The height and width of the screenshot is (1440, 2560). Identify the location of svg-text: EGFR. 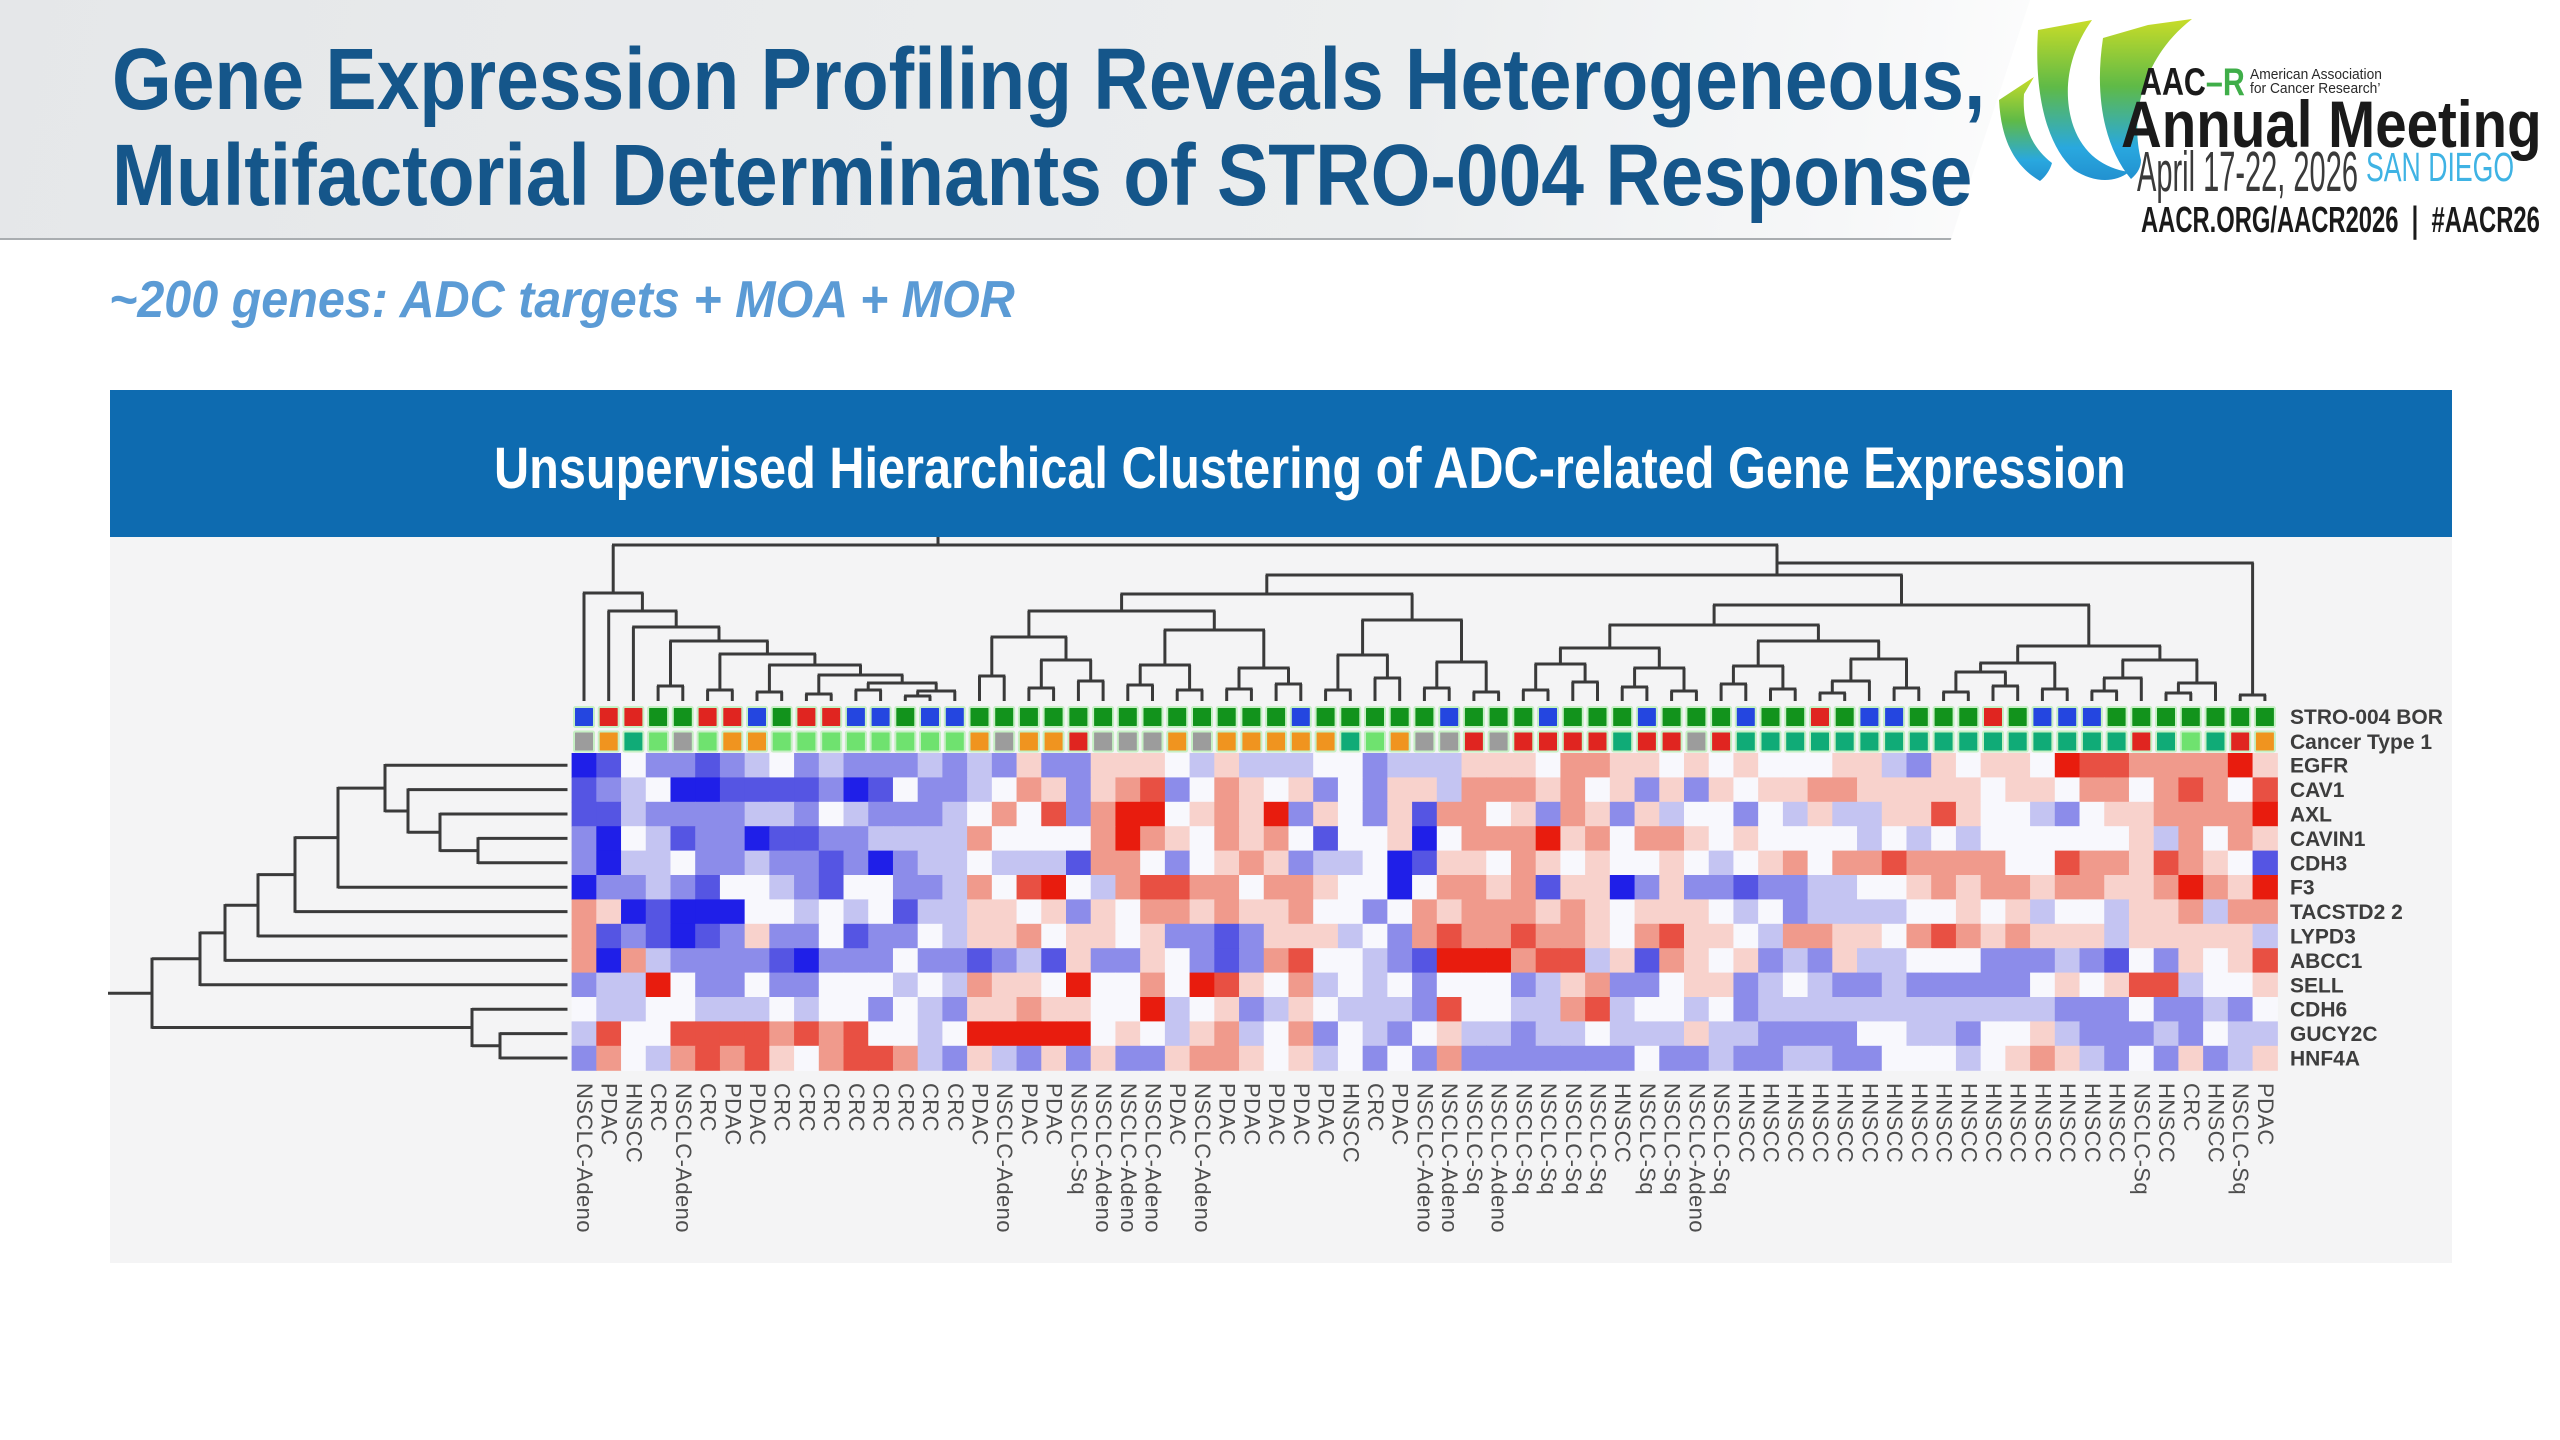
(2319, 766).